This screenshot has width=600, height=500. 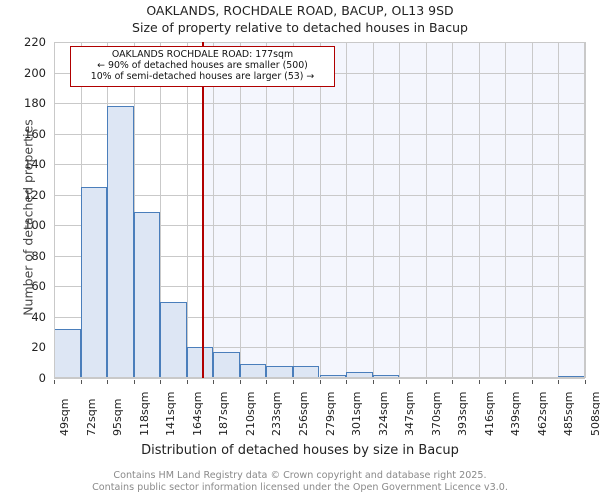 What do you see at coordinates (452, 210) in the screenshot?
I see `gridline-x-393sqm` at bounding box center [452, 210].